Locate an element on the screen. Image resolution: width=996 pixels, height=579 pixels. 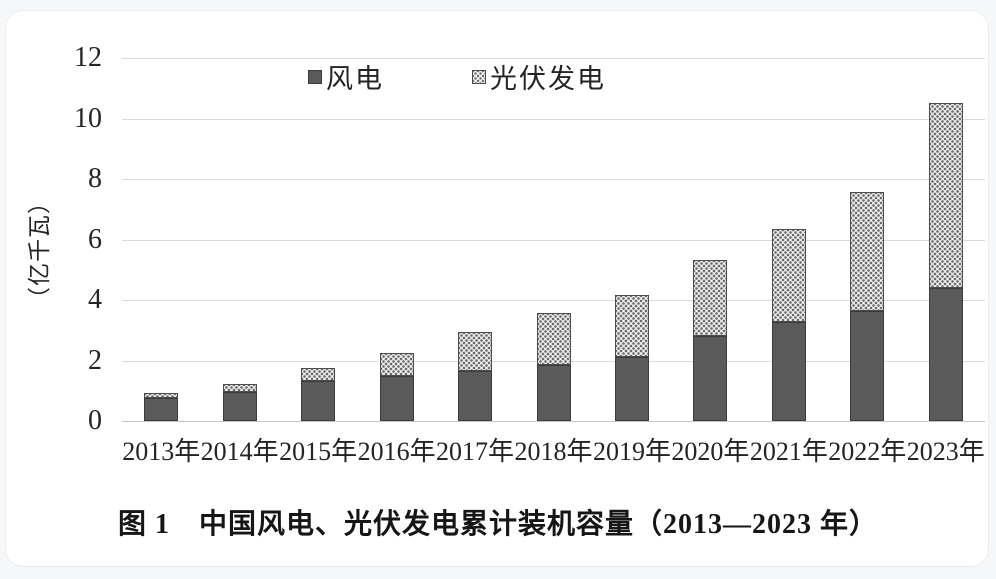
bar-segment-2015年-光伏发电 is located at coordinates (318, 375).